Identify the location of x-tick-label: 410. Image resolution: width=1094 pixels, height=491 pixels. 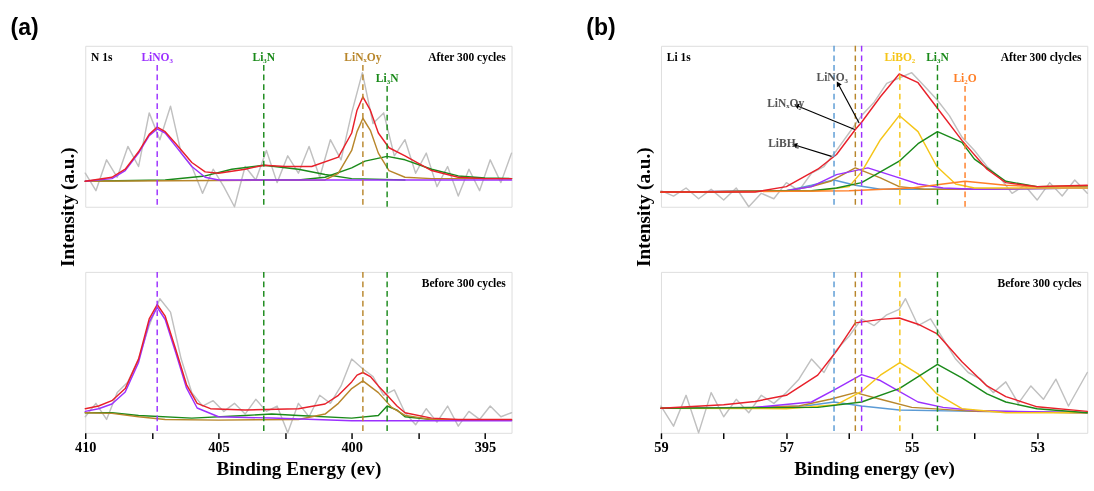
(85, 447).